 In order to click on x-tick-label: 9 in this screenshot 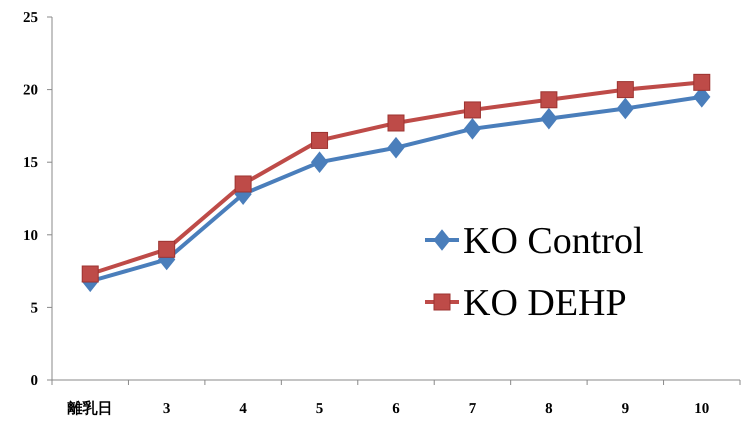, I will do `click(626, 409)`.